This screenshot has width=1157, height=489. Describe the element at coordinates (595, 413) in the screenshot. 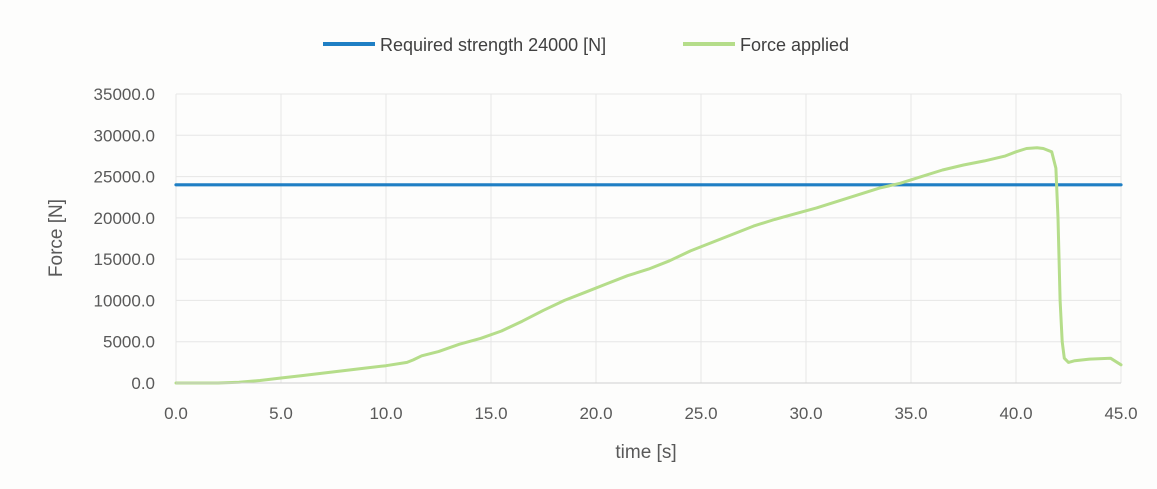

I see `x-tick-label: 20.0` at that location.